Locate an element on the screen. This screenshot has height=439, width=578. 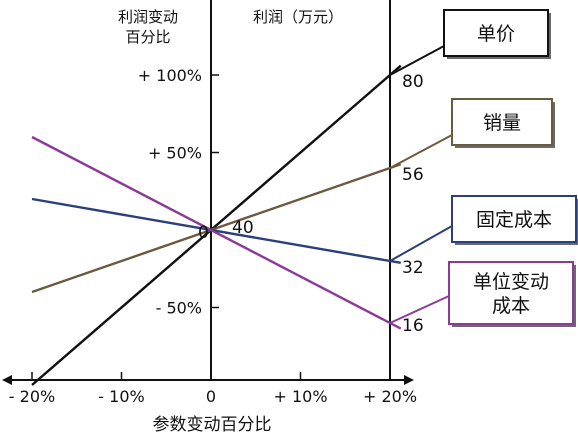
y-axis-title-line1: 利润变动 is located at coordinates (148, 17).